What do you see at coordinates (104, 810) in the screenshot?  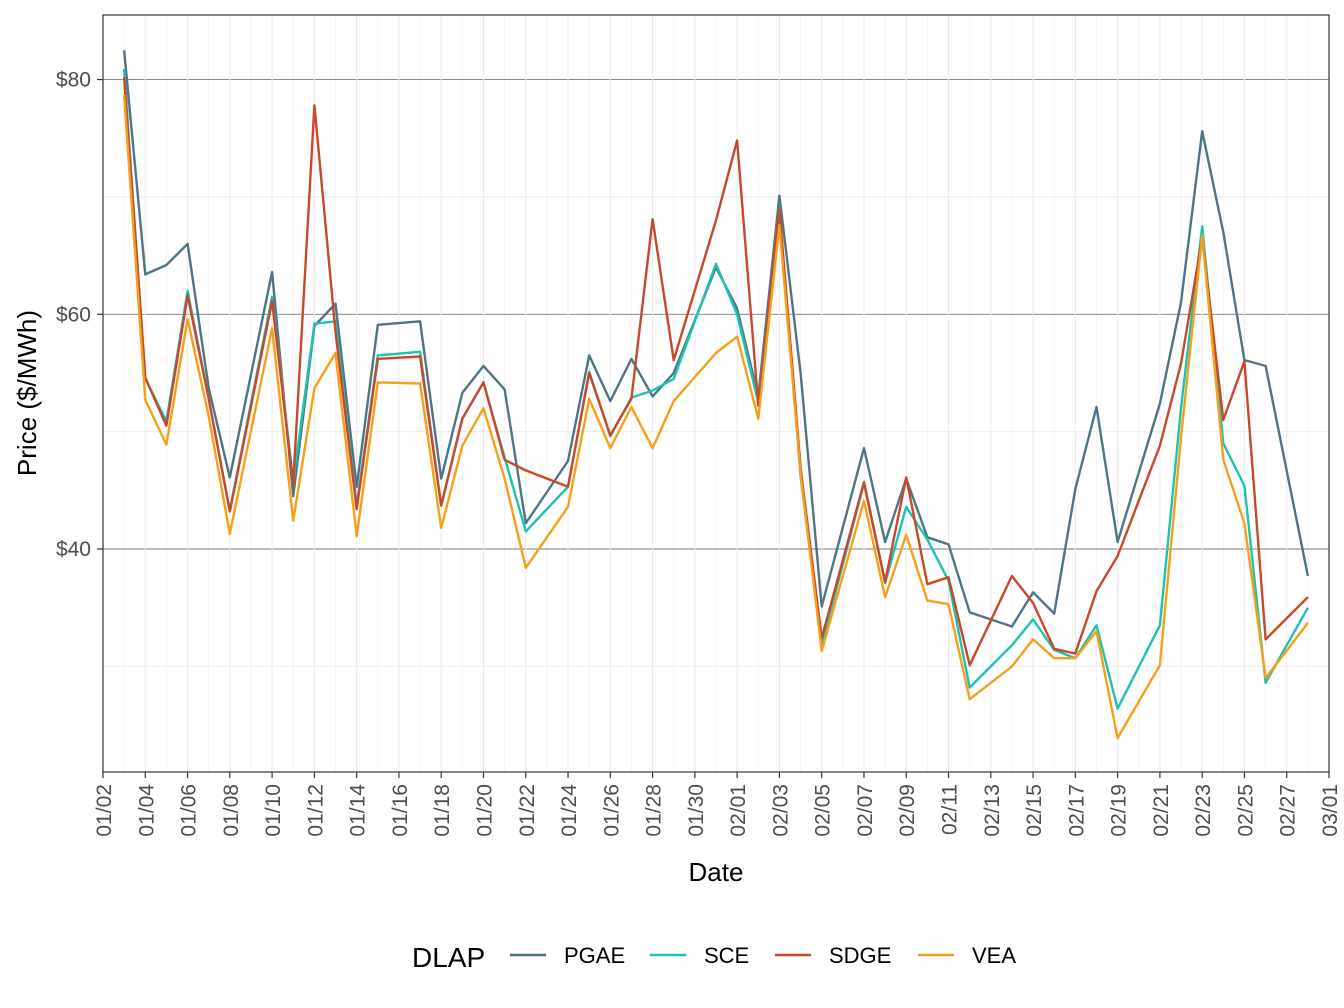 I see `x-tick-label: 01/02` at bounding box center [104, 810].